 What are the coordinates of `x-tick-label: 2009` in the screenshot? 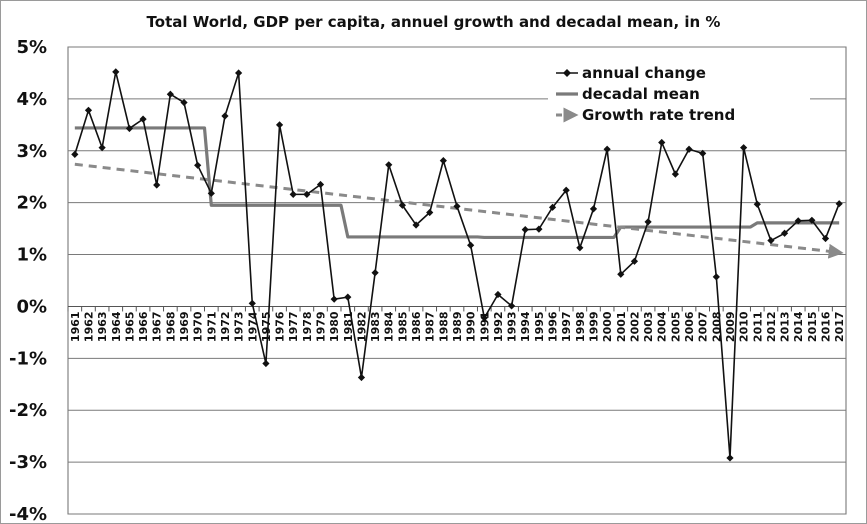 It's located at (730, 326).